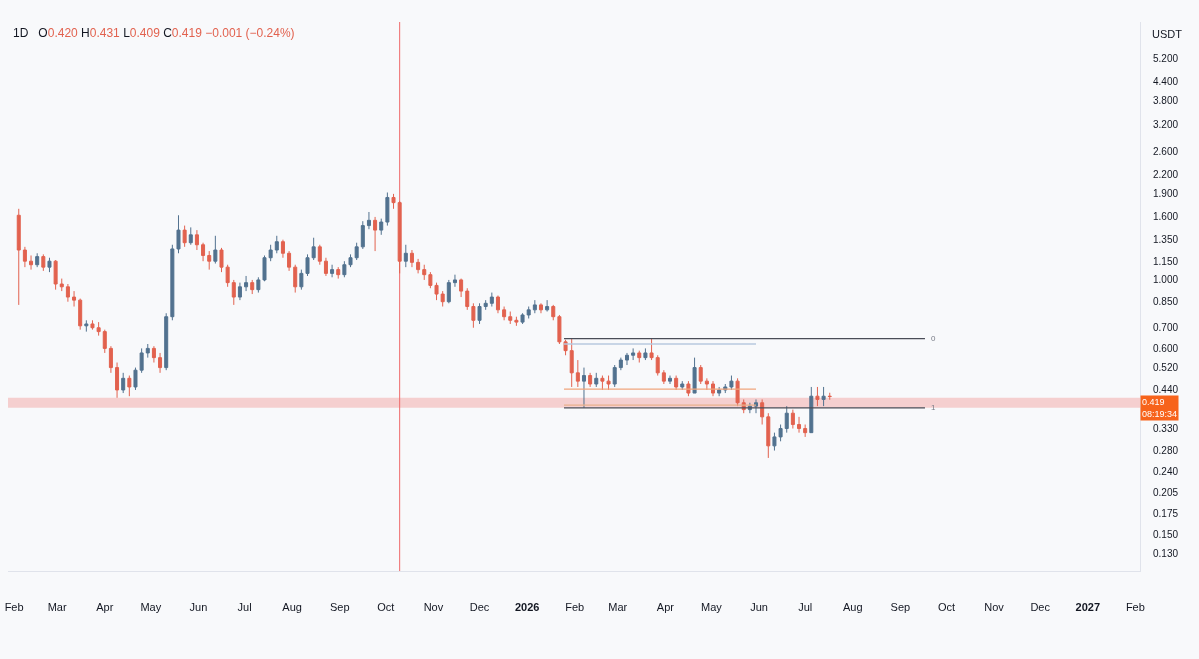 The width and height of the screenshot is (1199, 659). What do you see at coordinates (105, 607) in the screenshot?
I see `x-tick-label: Apr` at bounding box center [105, 607].